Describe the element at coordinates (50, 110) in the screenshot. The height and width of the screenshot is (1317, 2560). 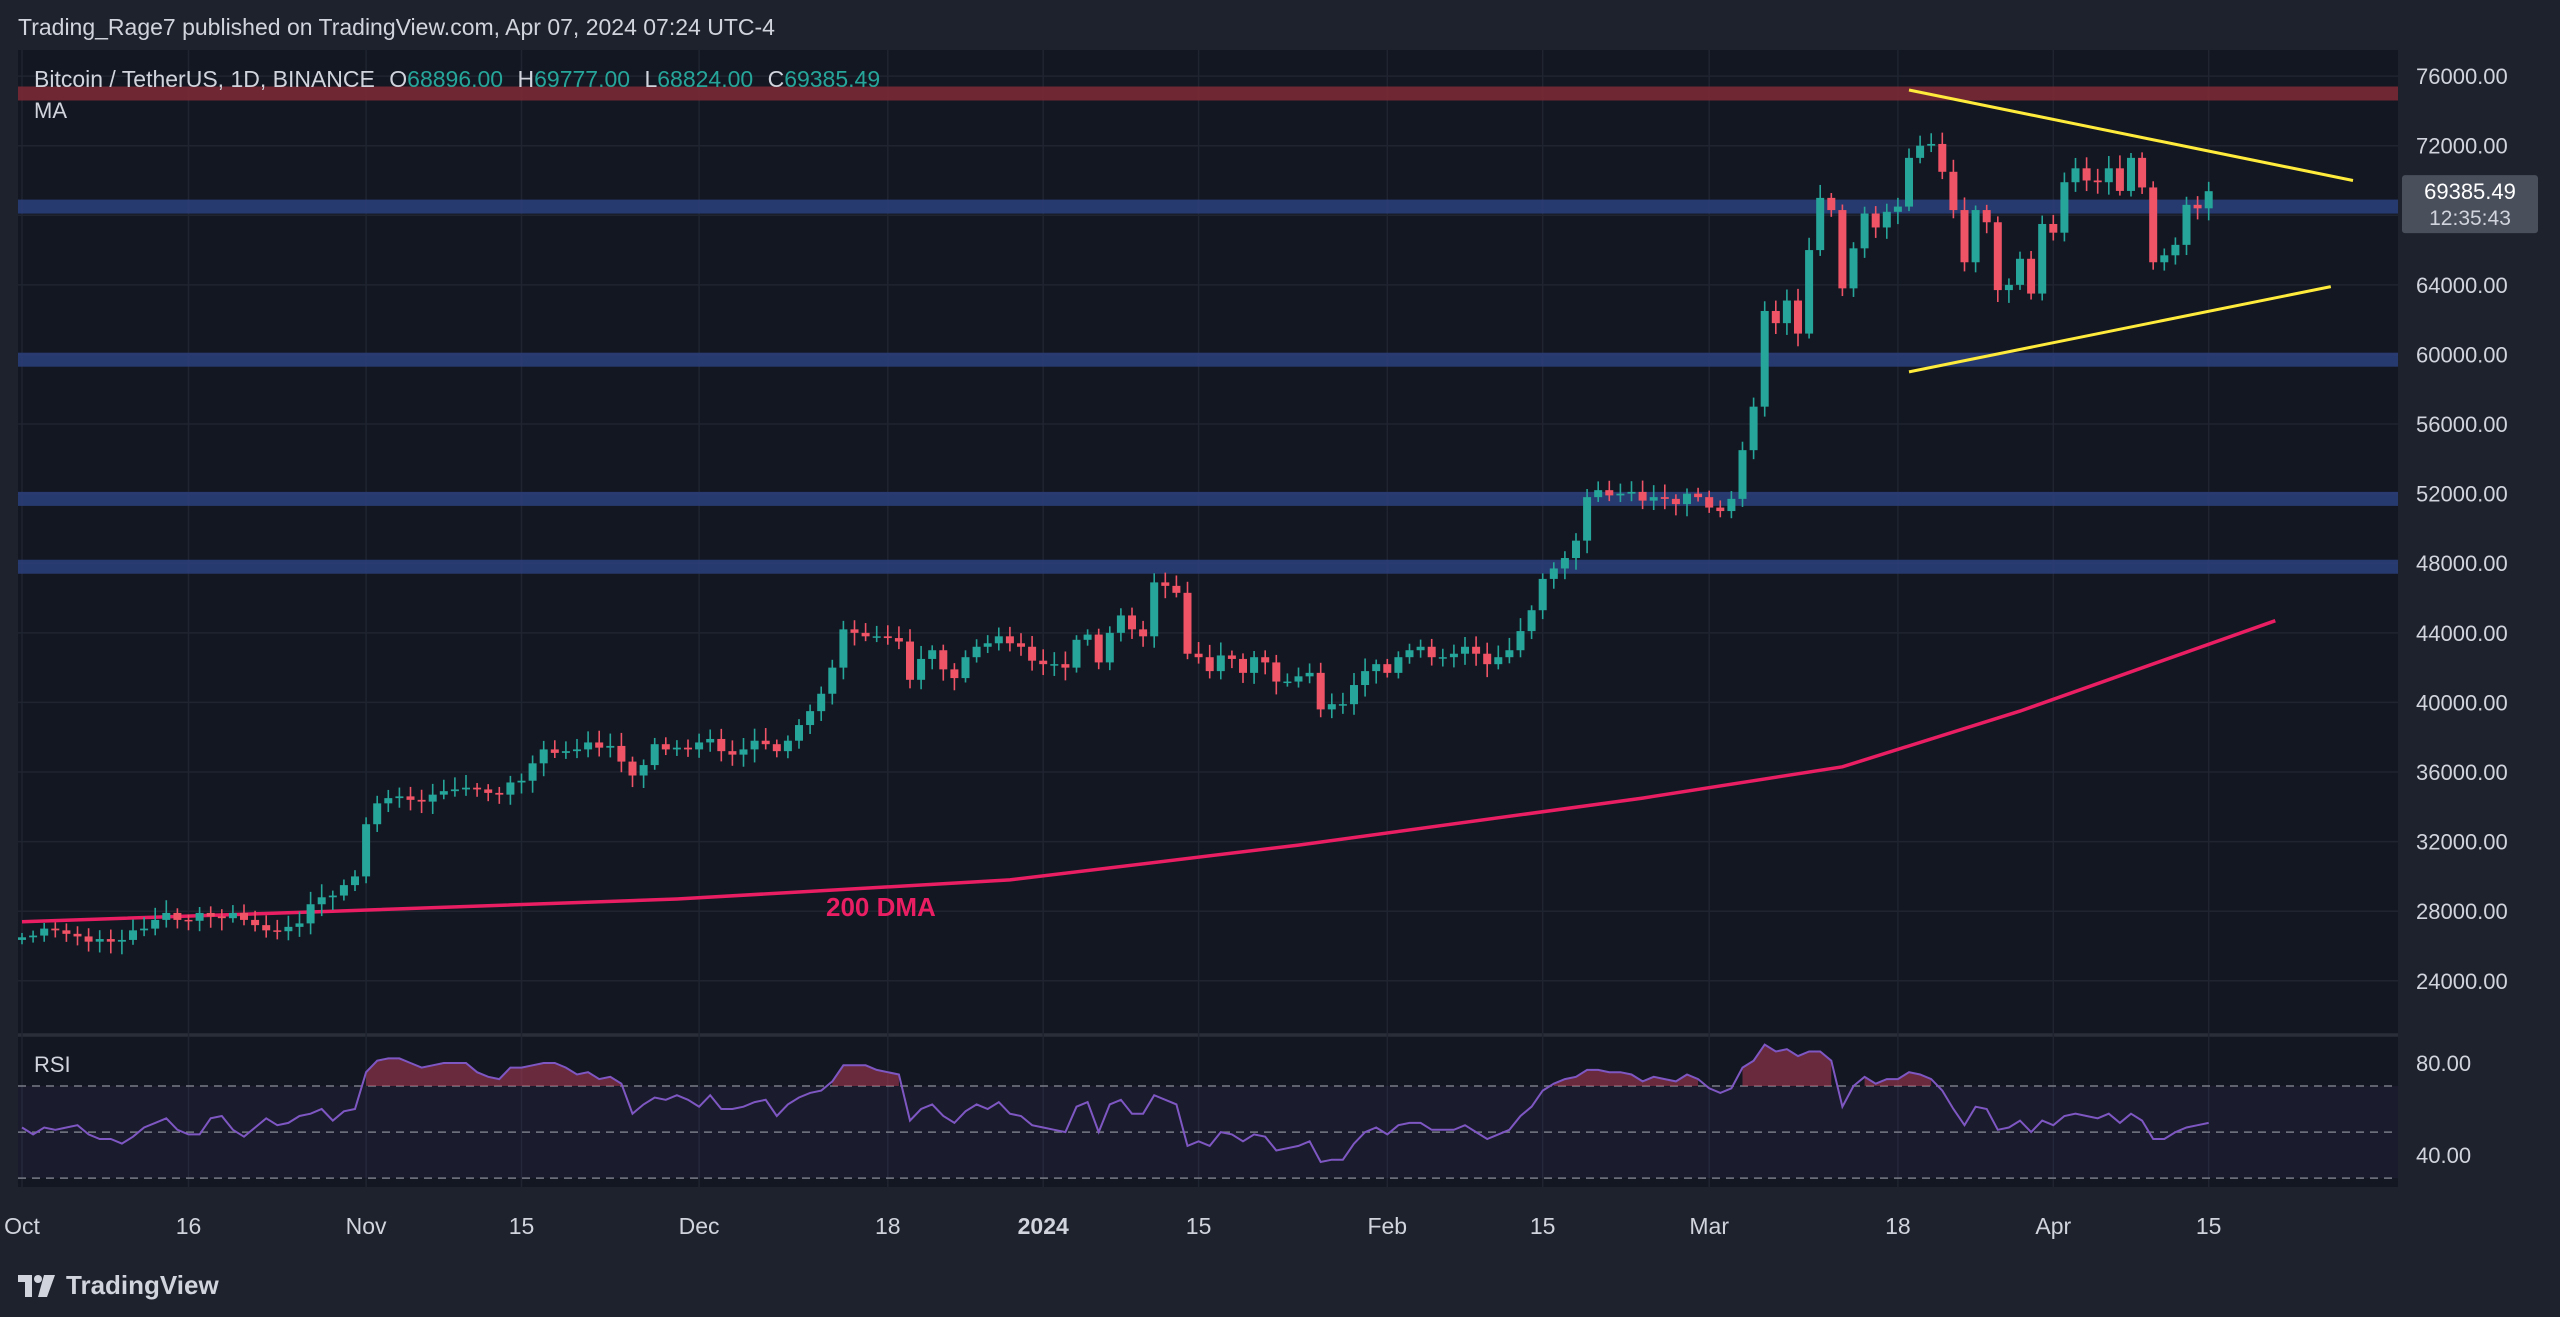
I see `ma-indicator-label: MA` at that location.